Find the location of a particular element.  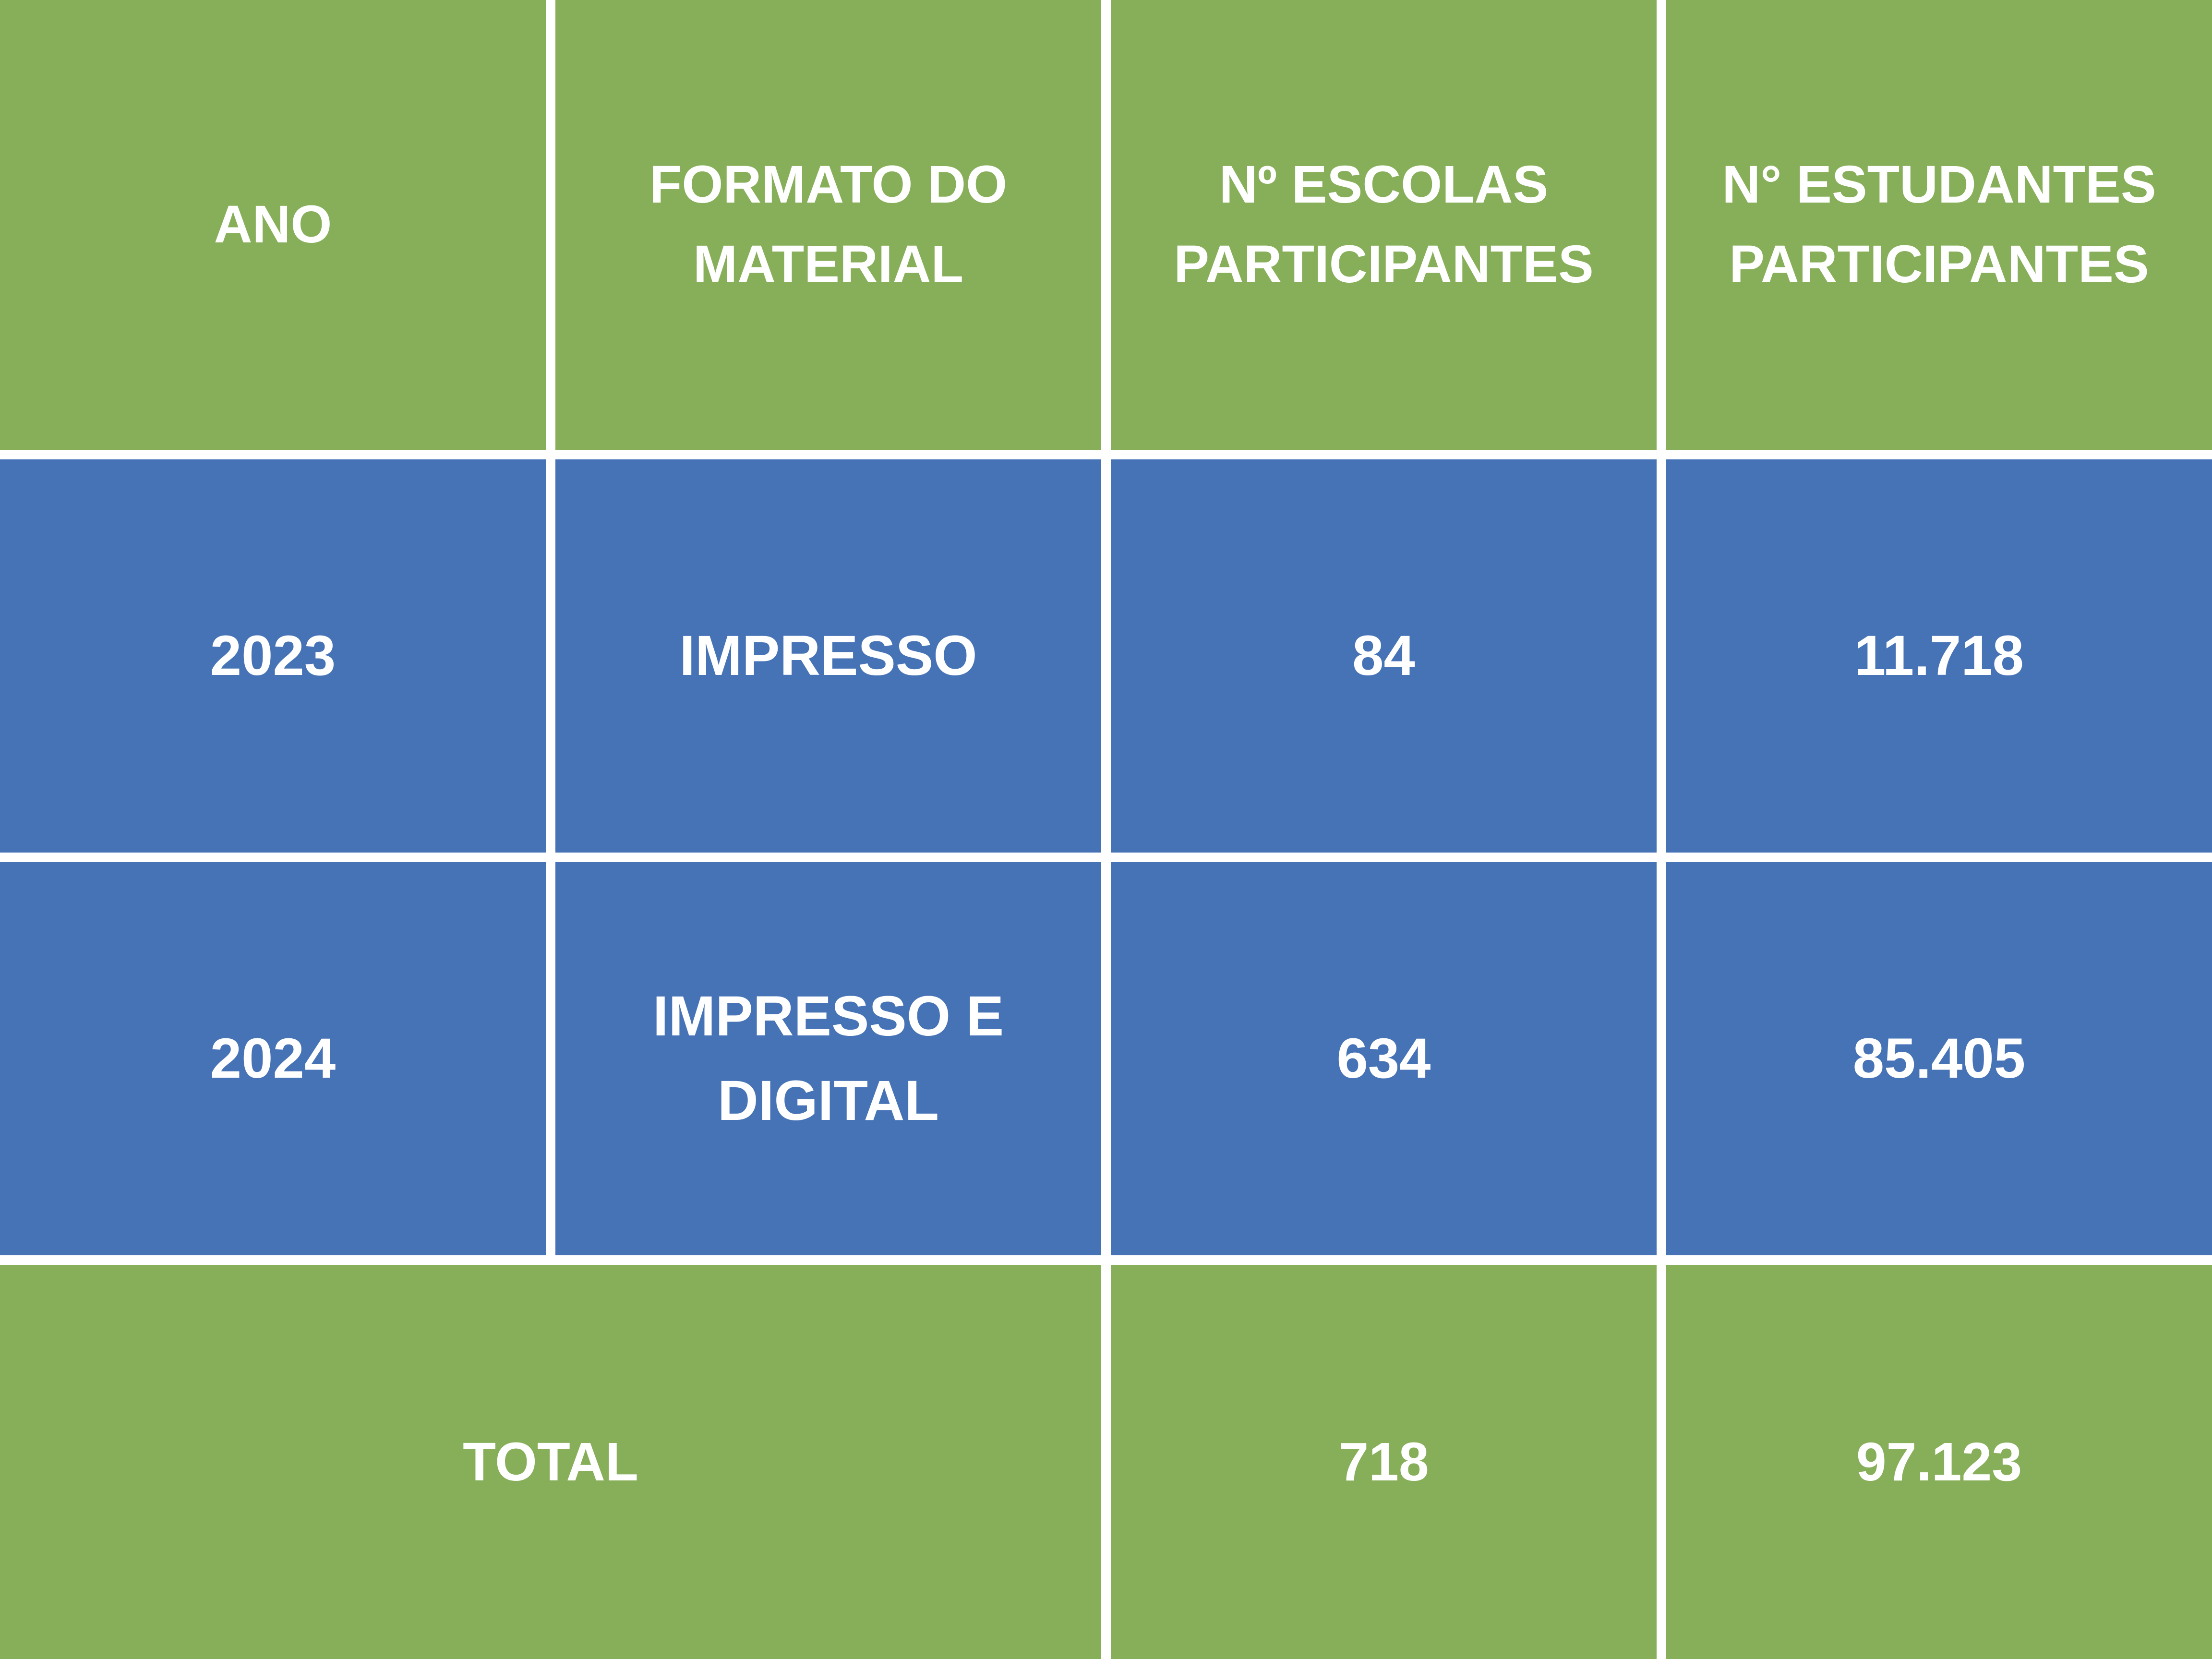

column-header-n-escolas-participantes: Nº ESCOLAS PARTICIPANTES is located at coordinates (1383, 225).